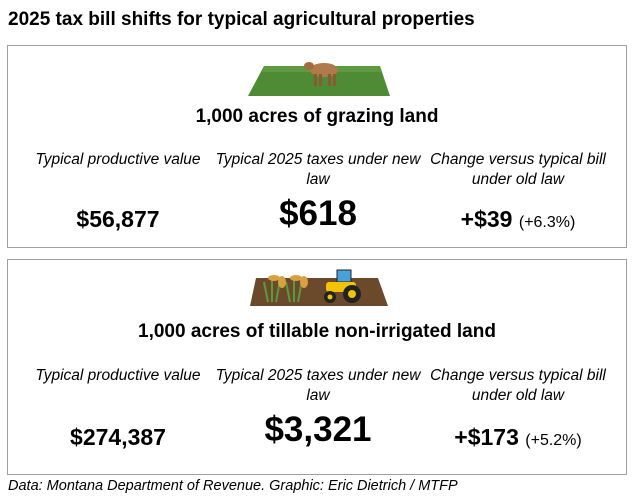 This screenshot has width=636, height=500. What do you see at coordinates (318, 213) in the screenshot?
I see `taxes-2025-value: $618` at bounding box center [318, 213].